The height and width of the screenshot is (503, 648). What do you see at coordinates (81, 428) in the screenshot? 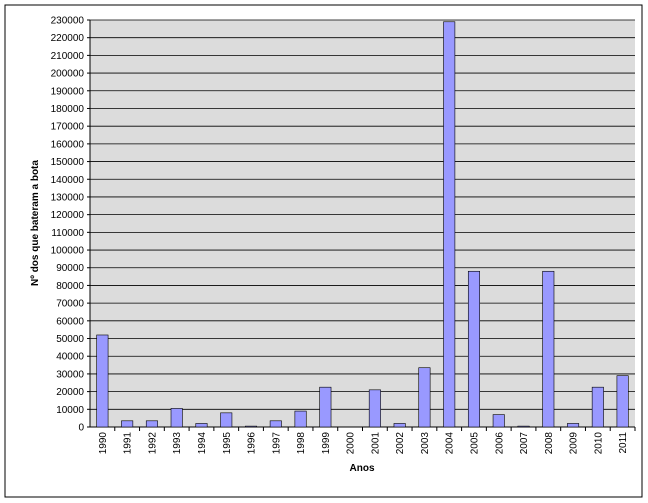
I see `y-tick-label: 0` at bounding box center [81, 428].